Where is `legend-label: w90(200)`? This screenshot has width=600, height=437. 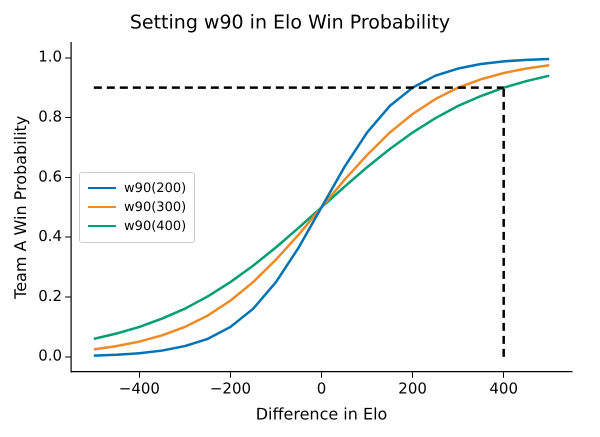 legend-label: w90(200) is located at coordinates (155, 188).